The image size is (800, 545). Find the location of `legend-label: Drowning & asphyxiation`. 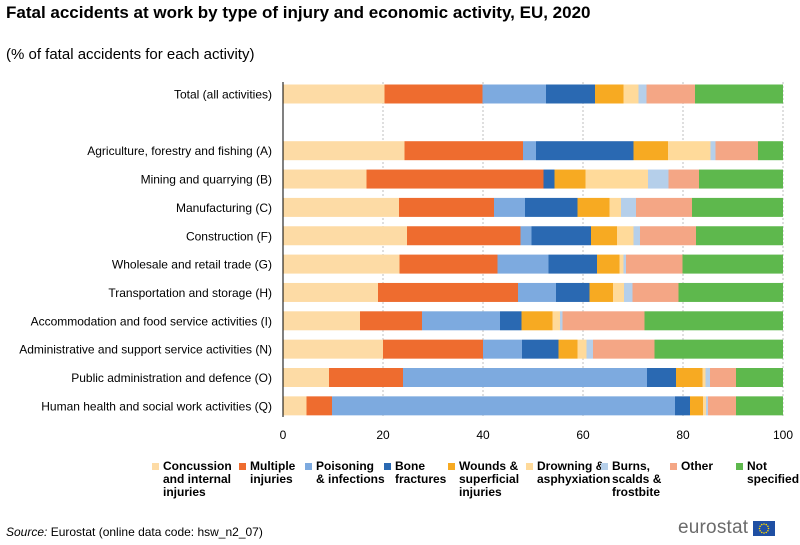

legend-label: Drowning & asphyxiation is located at coordinates (574, 472).